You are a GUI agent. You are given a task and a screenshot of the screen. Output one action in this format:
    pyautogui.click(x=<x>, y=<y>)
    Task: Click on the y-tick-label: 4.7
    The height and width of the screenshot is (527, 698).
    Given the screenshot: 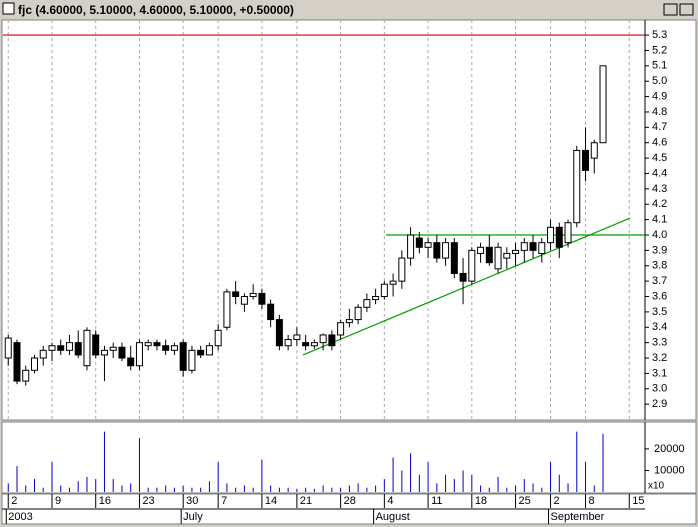 What is the action you would take?
    pyautogui.click(x=659, y=127)
    